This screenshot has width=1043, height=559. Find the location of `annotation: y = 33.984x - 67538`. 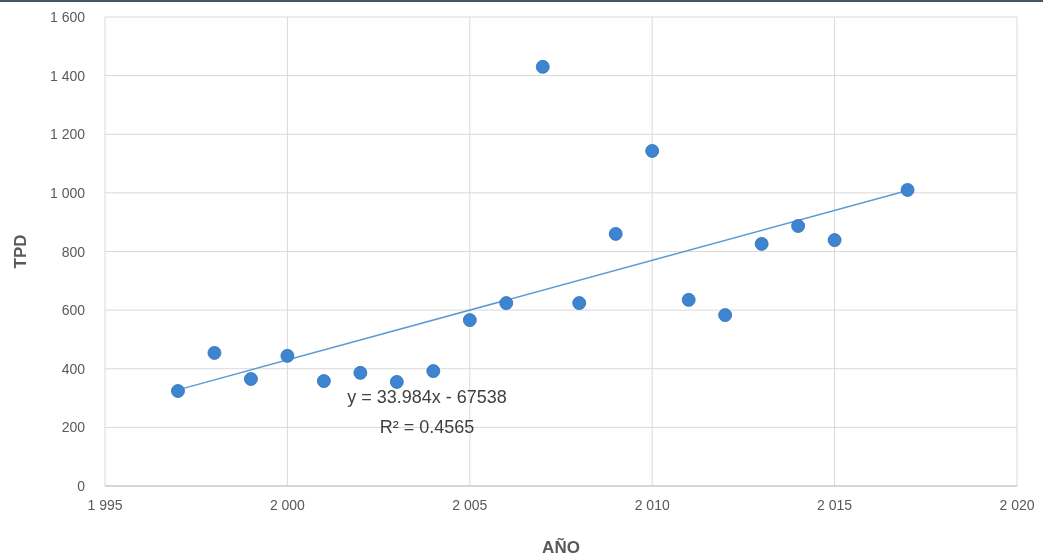

annotation: y = 33.984x - 67538 is located at coordinates (427, 397).